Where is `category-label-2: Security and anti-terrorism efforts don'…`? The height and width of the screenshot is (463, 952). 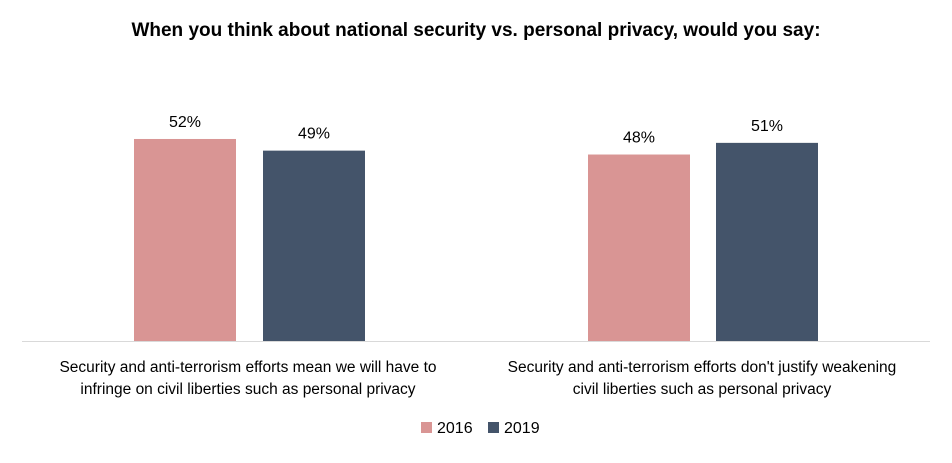
category-label-2: Security and anti-terrorism efforts don'… is located at coordinates (702, 378).